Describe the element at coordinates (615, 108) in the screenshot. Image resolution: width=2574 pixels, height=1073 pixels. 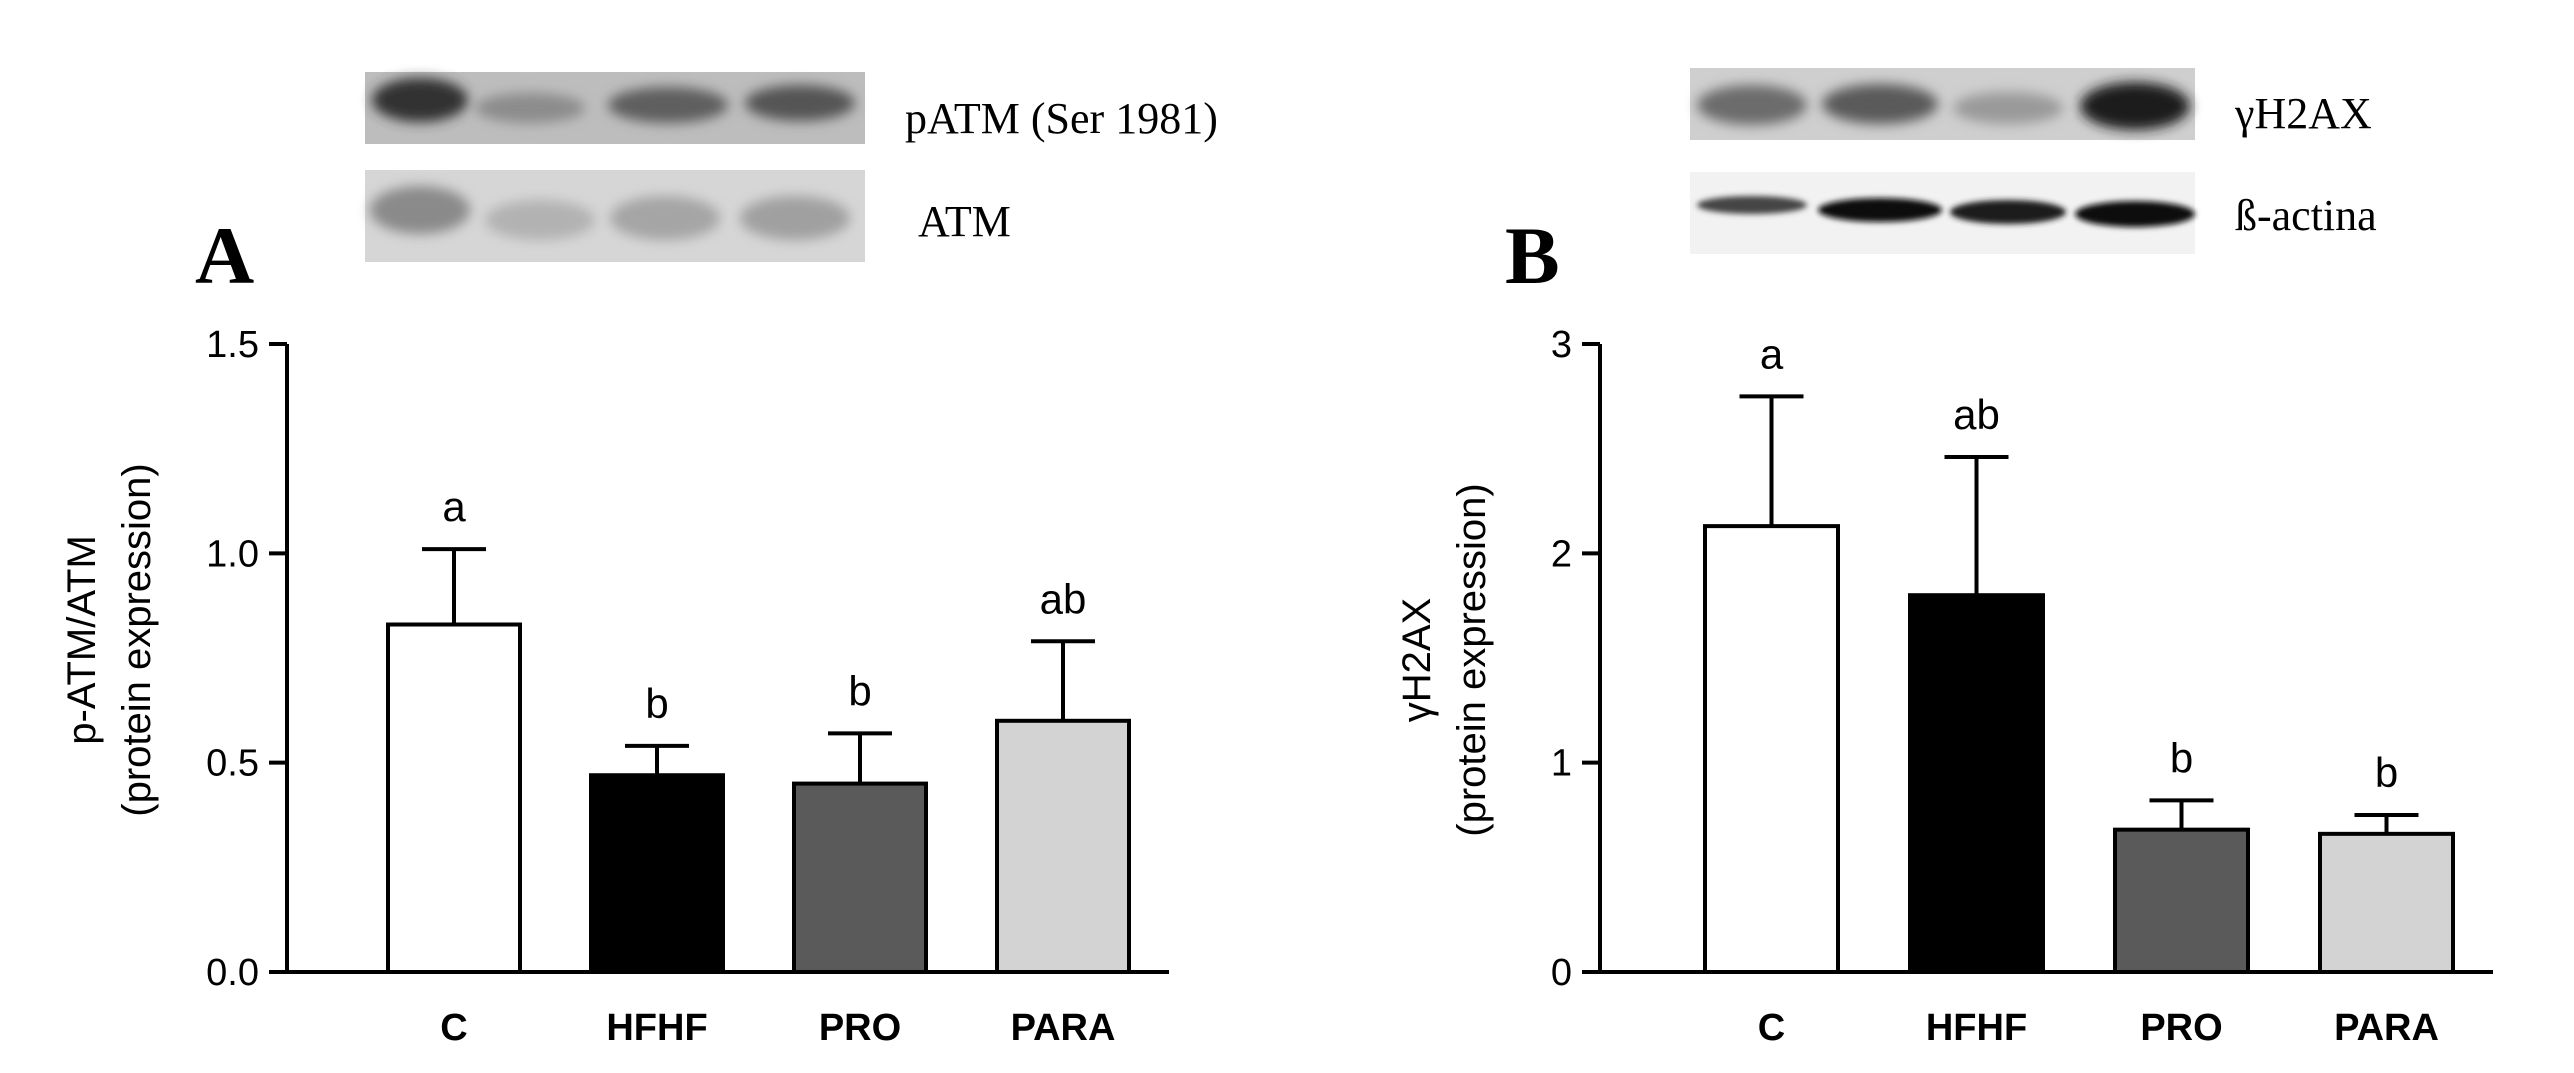
I see `blot-patm` at that location.